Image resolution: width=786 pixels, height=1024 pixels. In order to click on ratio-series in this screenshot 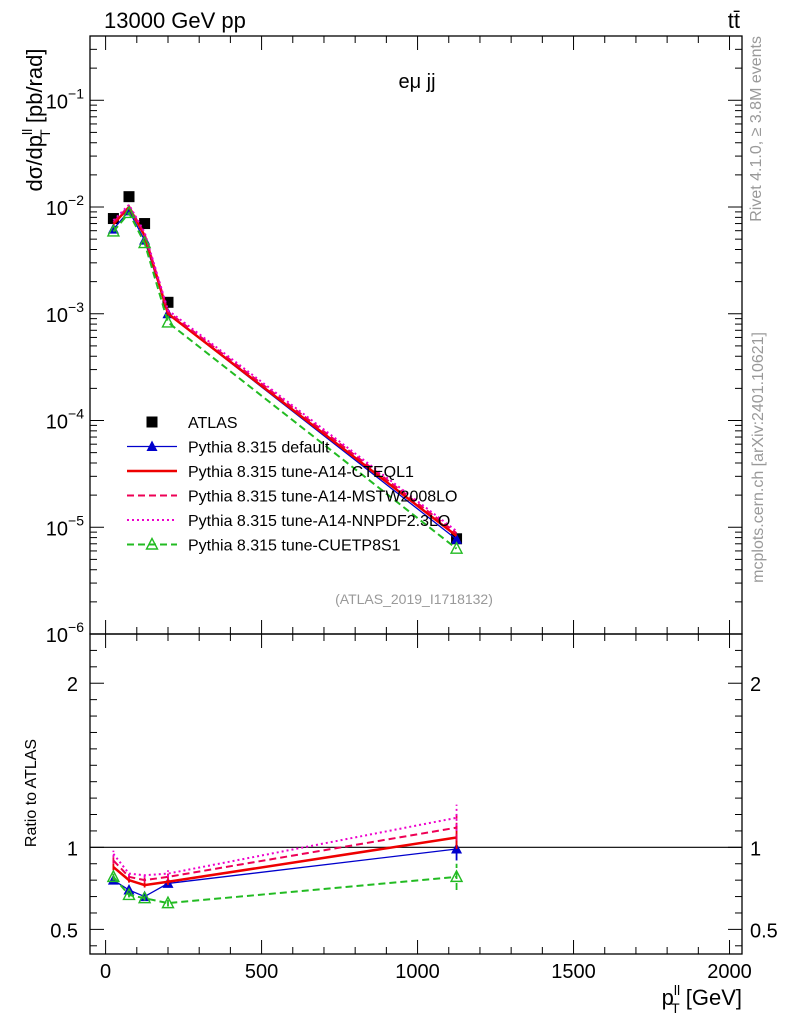, I will do `click(285, 856)`.